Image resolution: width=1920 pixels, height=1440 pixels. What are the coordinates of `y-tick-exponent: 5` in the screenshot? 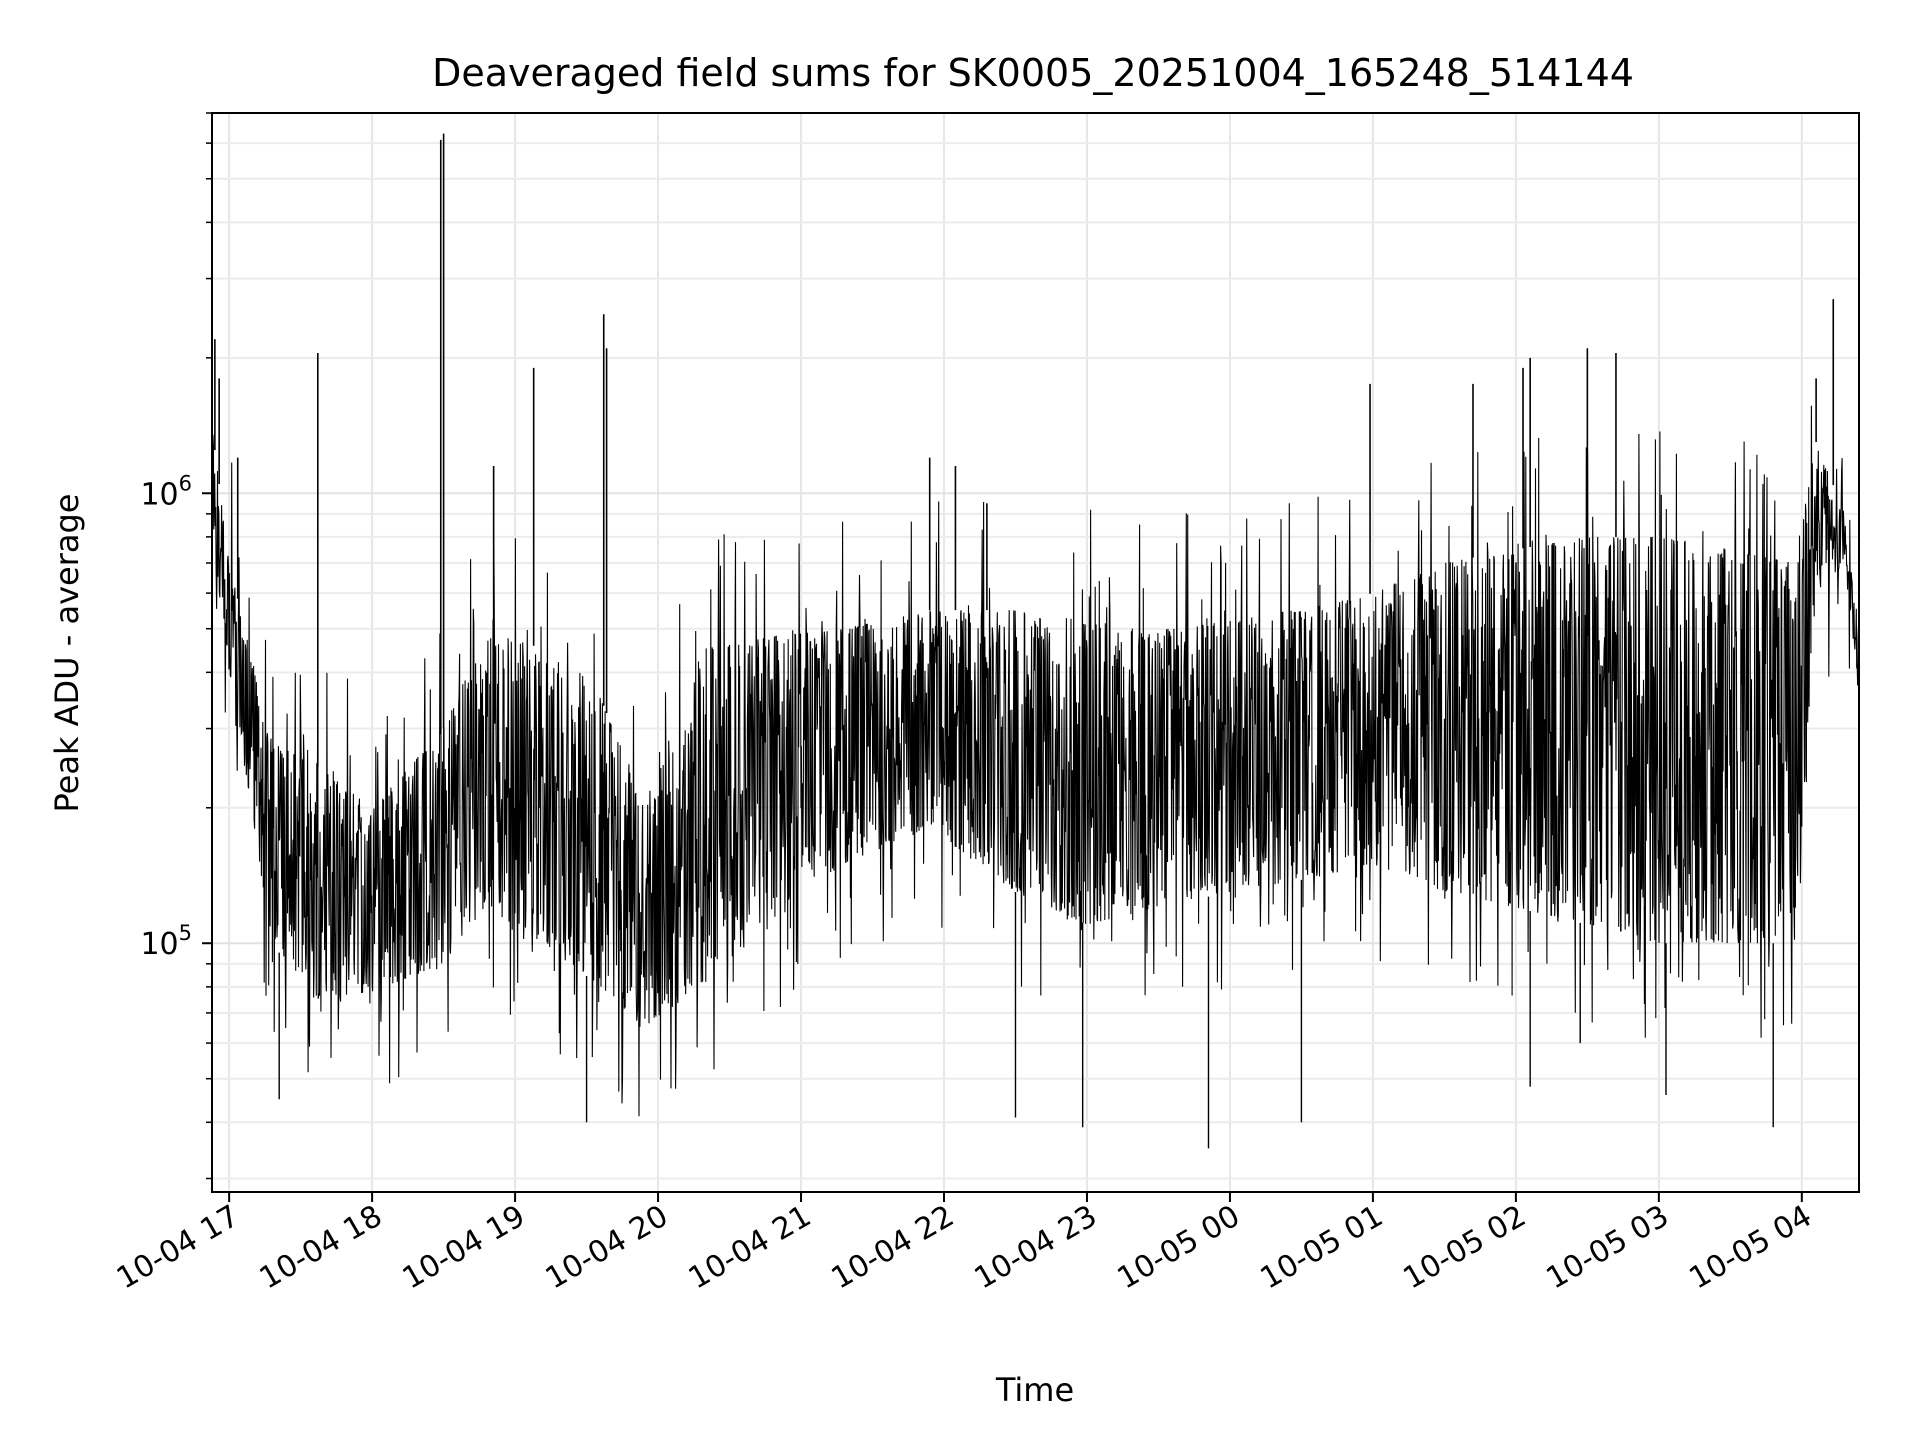 It's located at (185, 933).